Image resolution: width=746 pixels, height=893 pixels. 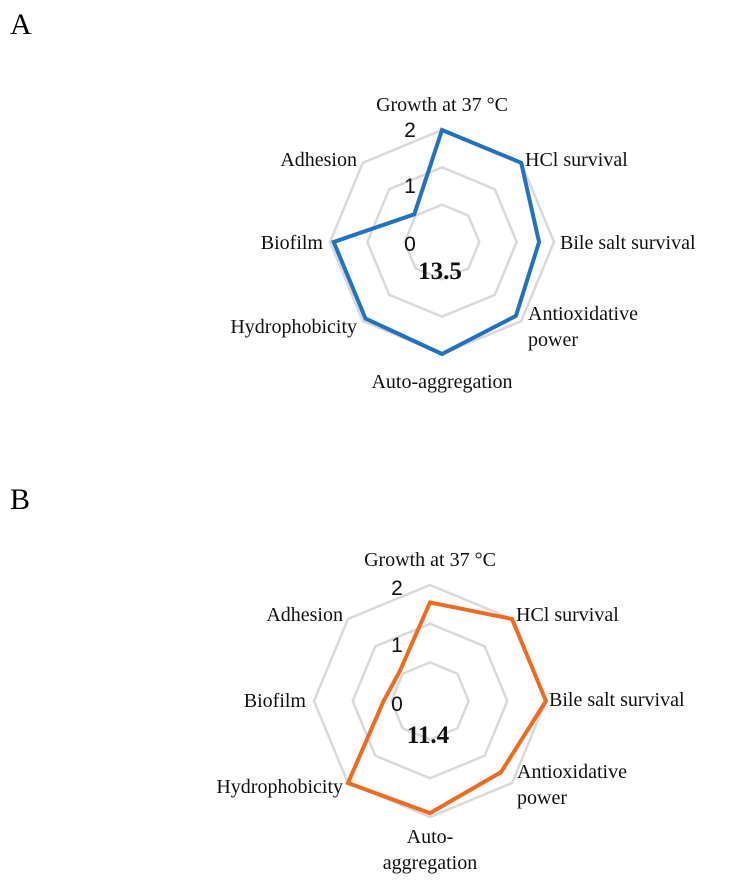 I want to click on series-b, so click(x=447, y=708).